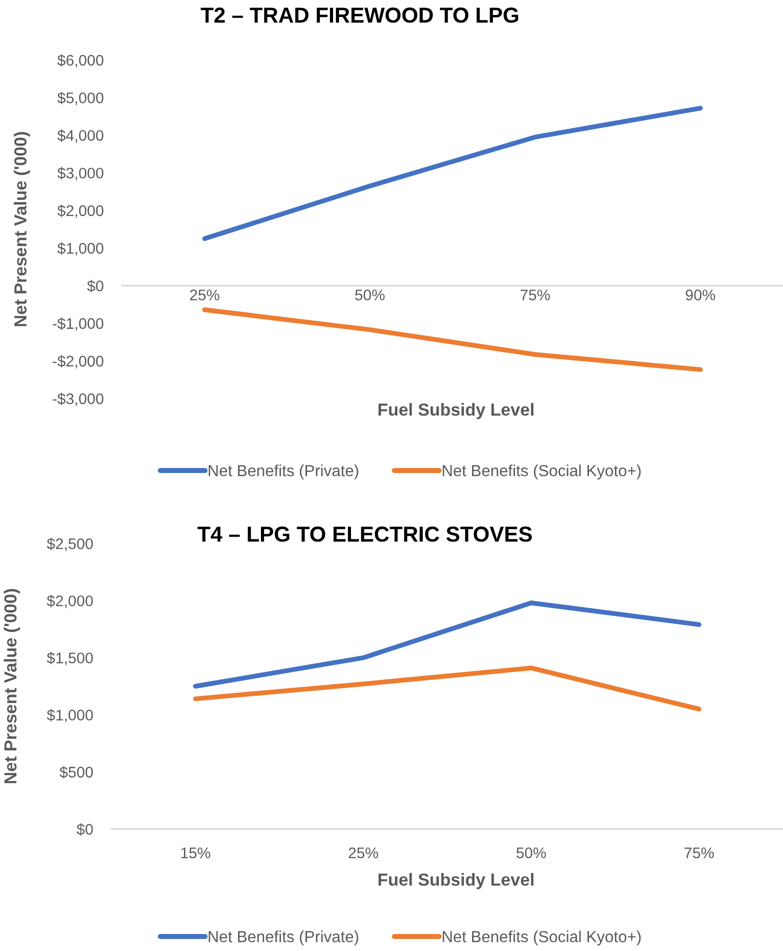 Image resolution: width=783 pixels, height=951 pixels. I want to click on y-tick-label: -$2,000, so click(78, 361).